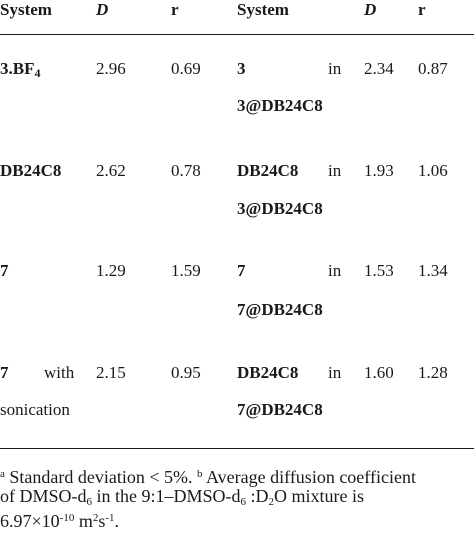 The height and width of the screenshot is (539, 474). Describe the element at coordinates (101, 477) in the screenshot. I see `footnote-a-text: Standard deviation < 5%.` at that location.